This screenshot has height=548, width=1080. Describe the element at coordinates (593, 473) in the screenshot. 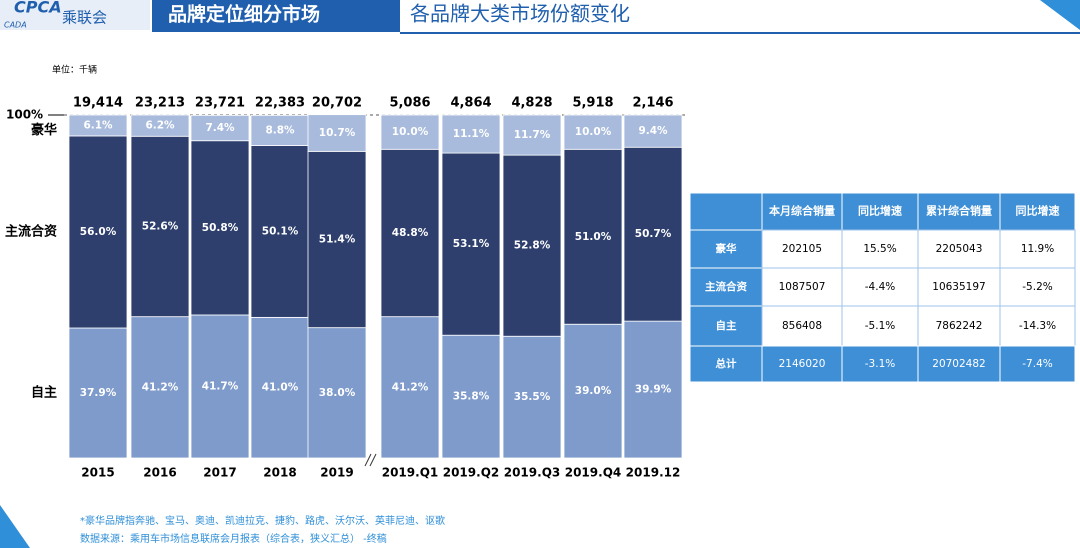

I see `x-tick-label: 2019.Q4` at that location.